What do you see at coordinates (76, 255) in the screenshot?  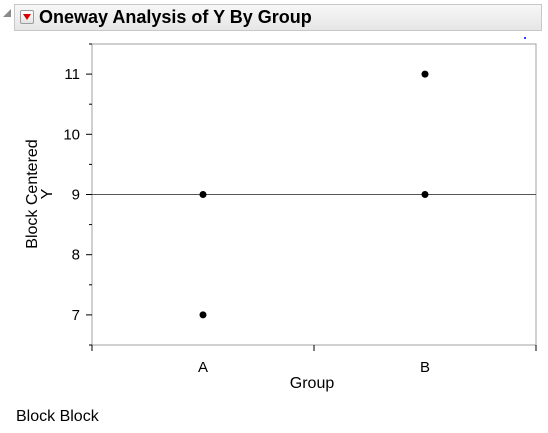 I see `y-tick-label: 8` at bounding box center [76, 255].